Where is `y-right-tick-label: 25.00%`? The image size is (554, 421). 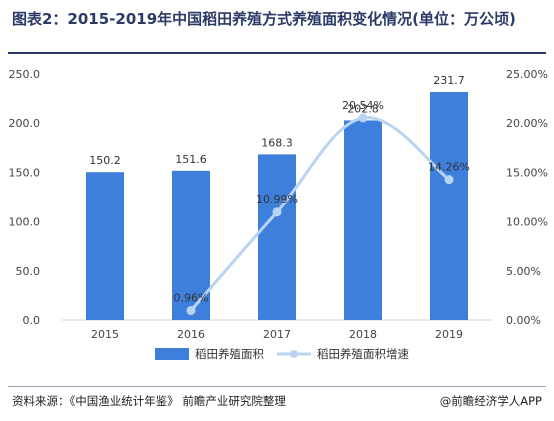 y-right-tick-label: 25.00% is located at coordinates (527, 74).